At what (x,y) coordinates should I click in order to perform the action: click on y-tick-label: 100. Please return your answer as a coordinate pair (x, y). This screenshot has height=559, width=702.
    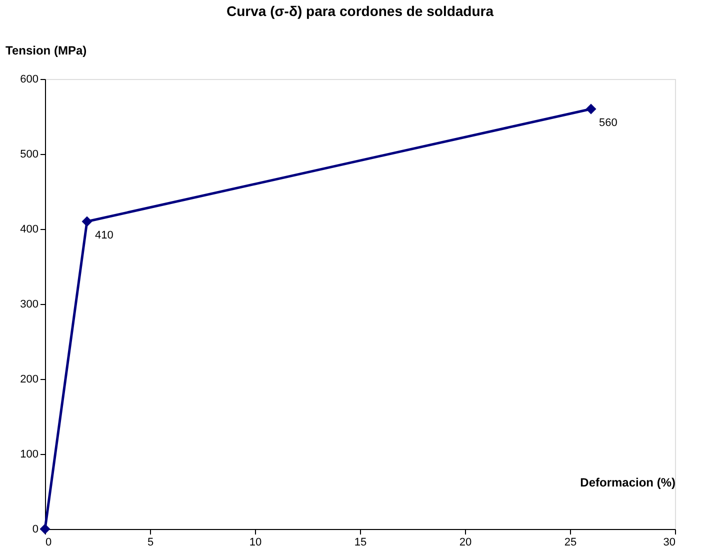
    Looking at the image, I should click on (29, 454).